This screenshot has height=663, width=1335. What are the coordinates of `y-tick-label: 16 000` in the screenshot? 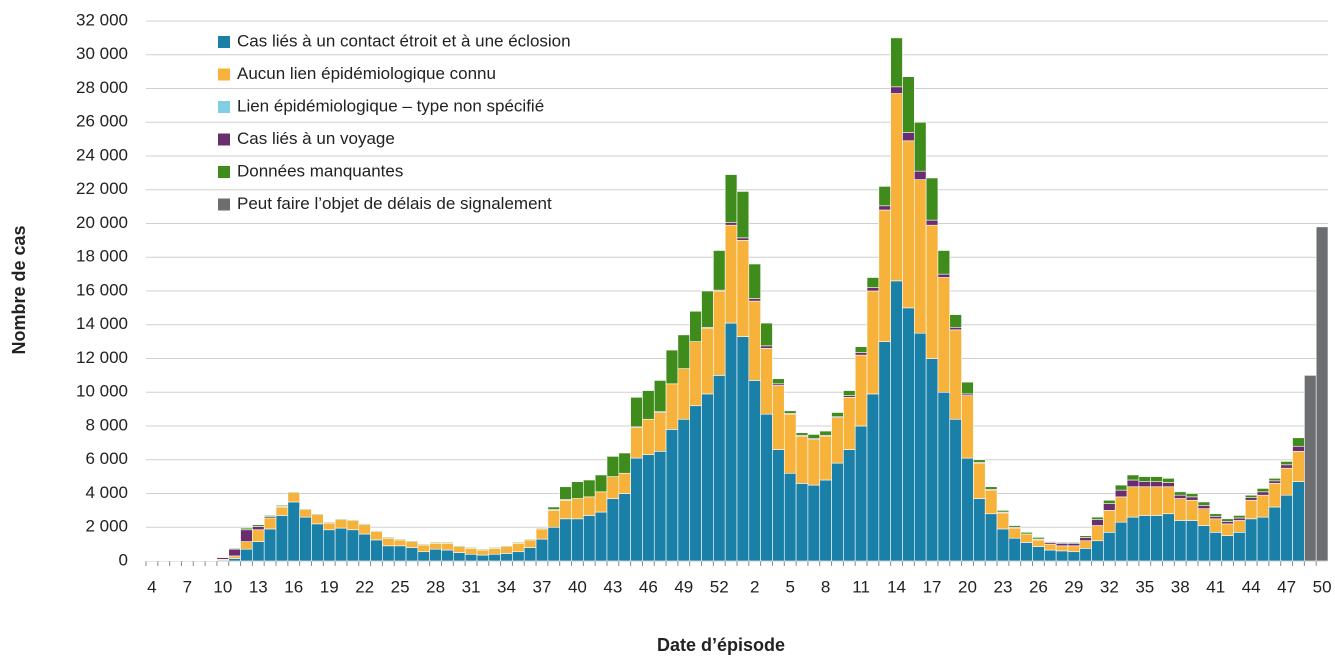 It's located at (102, 289).